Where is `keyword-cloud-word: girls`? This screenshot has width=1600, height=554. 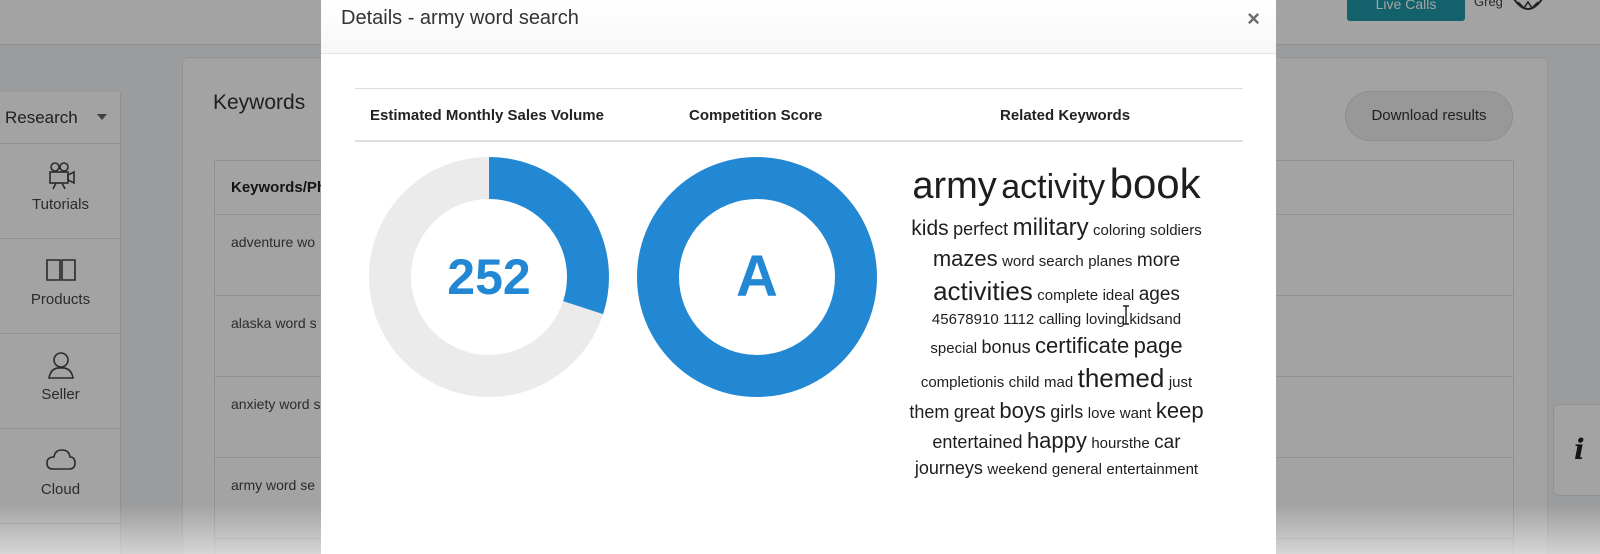 keyword-cloud-word: girls is located at coordinates (1067, 412).